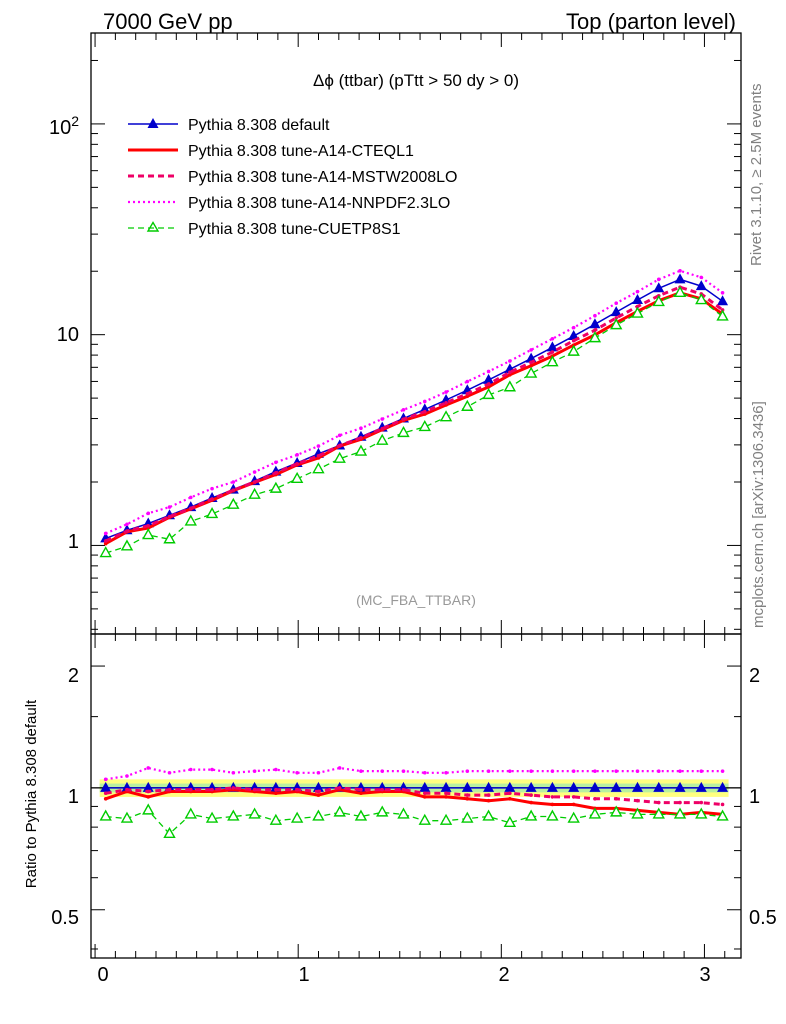  I want to click on legend-label-cuetp8s1: Pythia 8.308 tune-CUETP8S1, so click(294, 229).